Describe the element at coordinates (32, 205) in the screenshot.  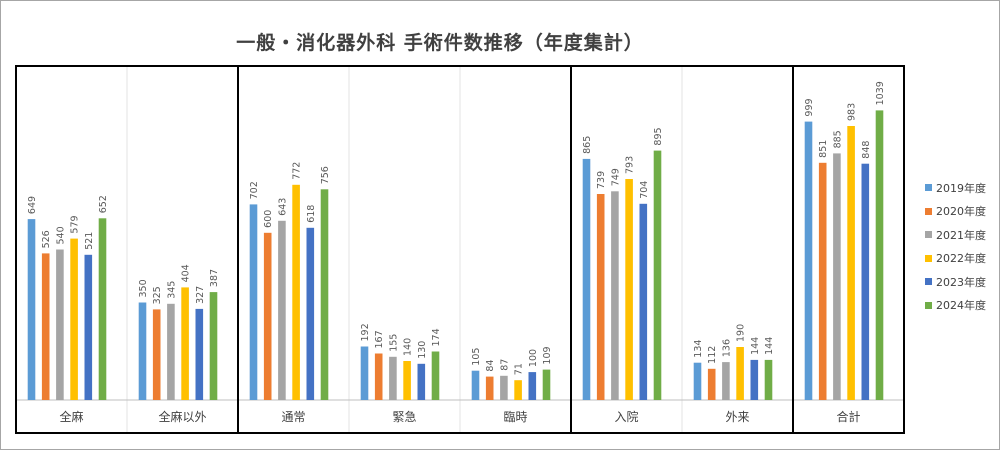
I see `data-label: 649` at that location.